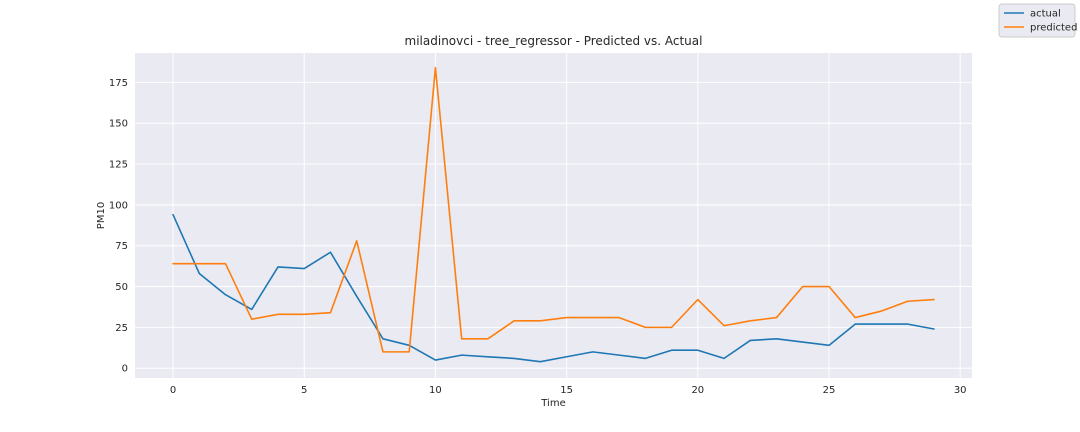  Describe the element at coordinates (173, 390) in the screenshot. I see `x-tick-label: 0` at that location.